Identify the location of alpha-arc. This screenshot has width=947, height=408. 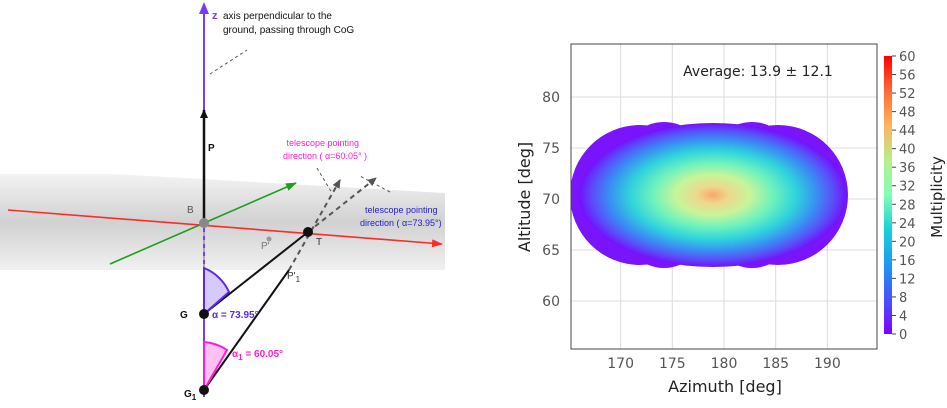
(217, 291).